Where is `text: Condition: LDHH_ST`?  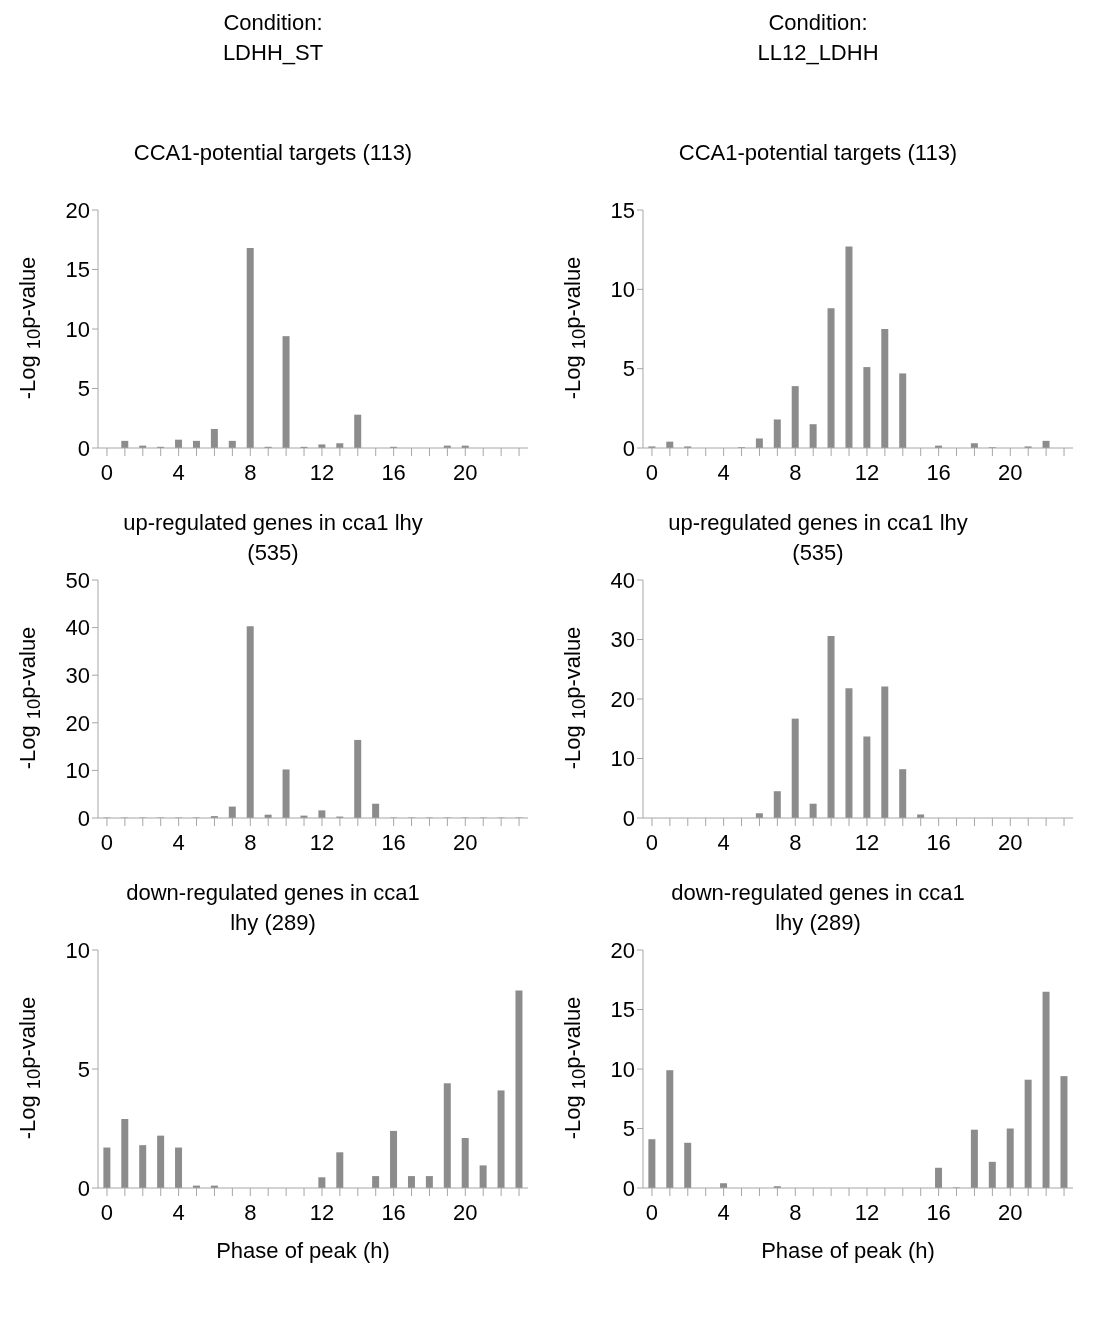
text: Condition: LDHH_ST is located at coordinates (273, 38).